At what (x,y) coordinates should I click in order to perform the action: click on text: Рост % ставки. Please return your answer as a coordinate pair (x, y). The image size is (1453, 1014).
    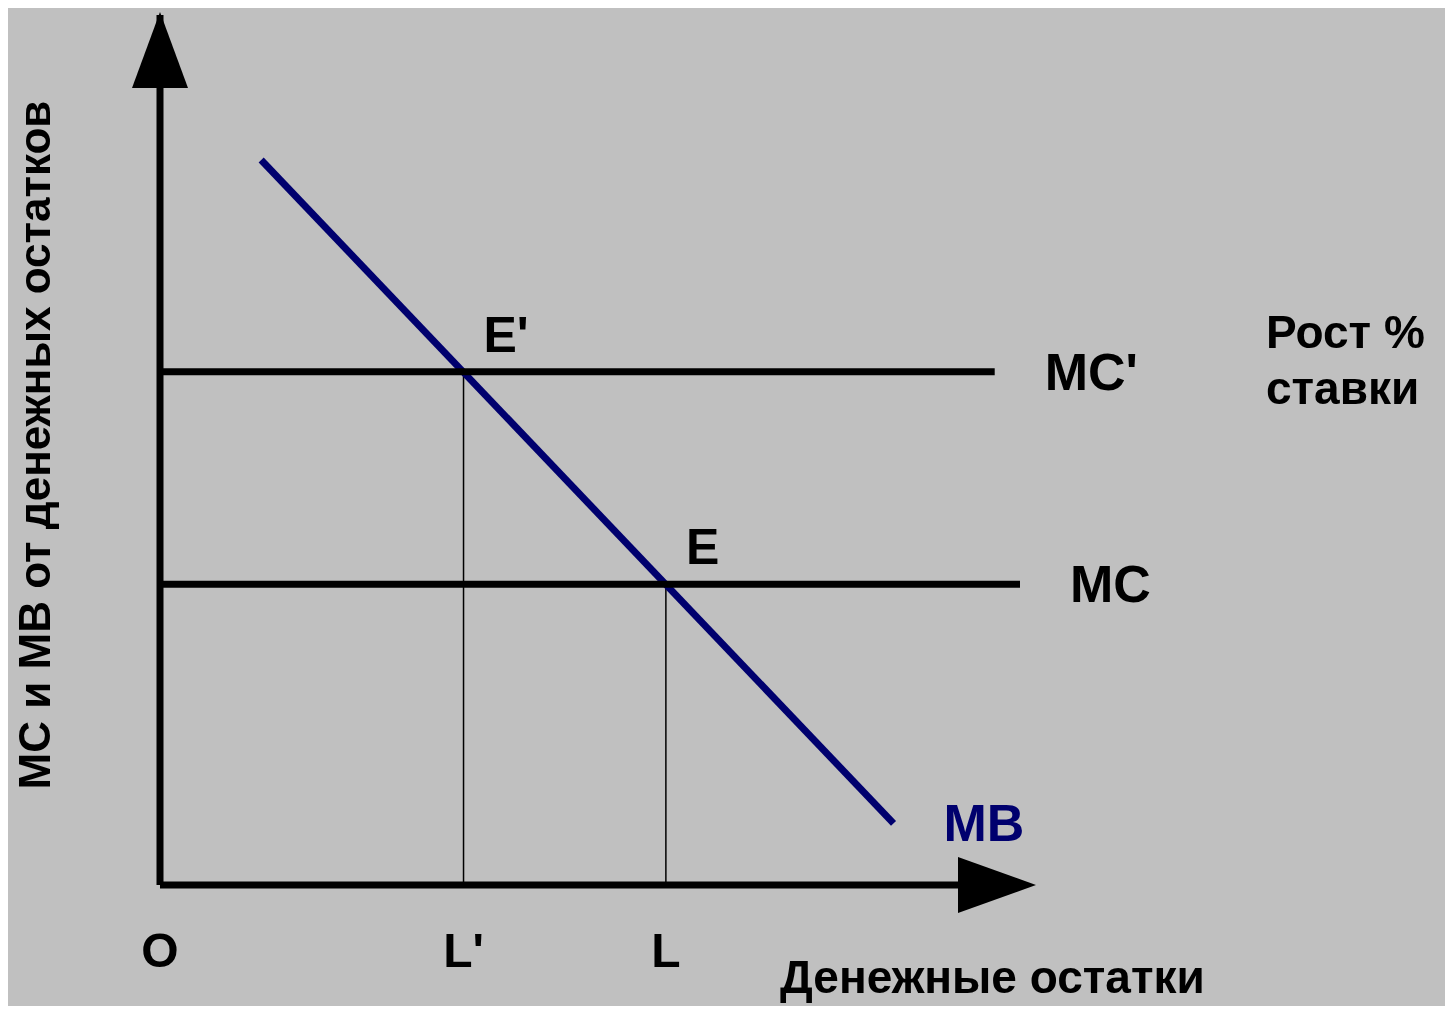
    Looking at the image, I should click on (1346, 360).